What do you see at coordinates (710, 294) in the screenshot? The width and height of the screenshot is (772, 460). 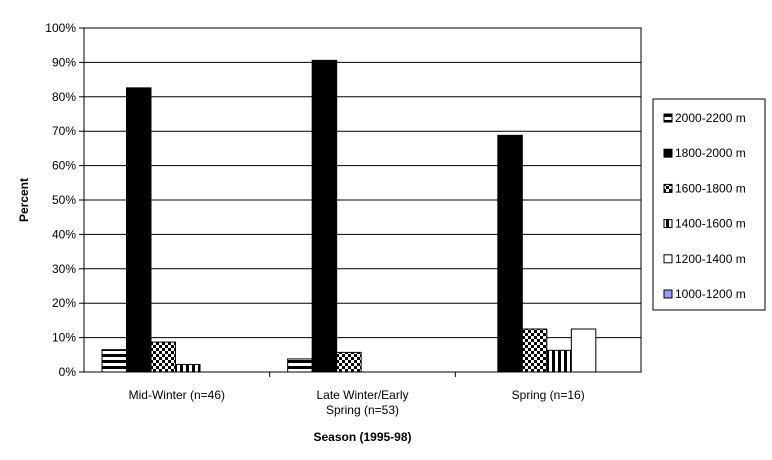 I see `legend-label: 1000-1200 m` at bounding box center [710, 294].